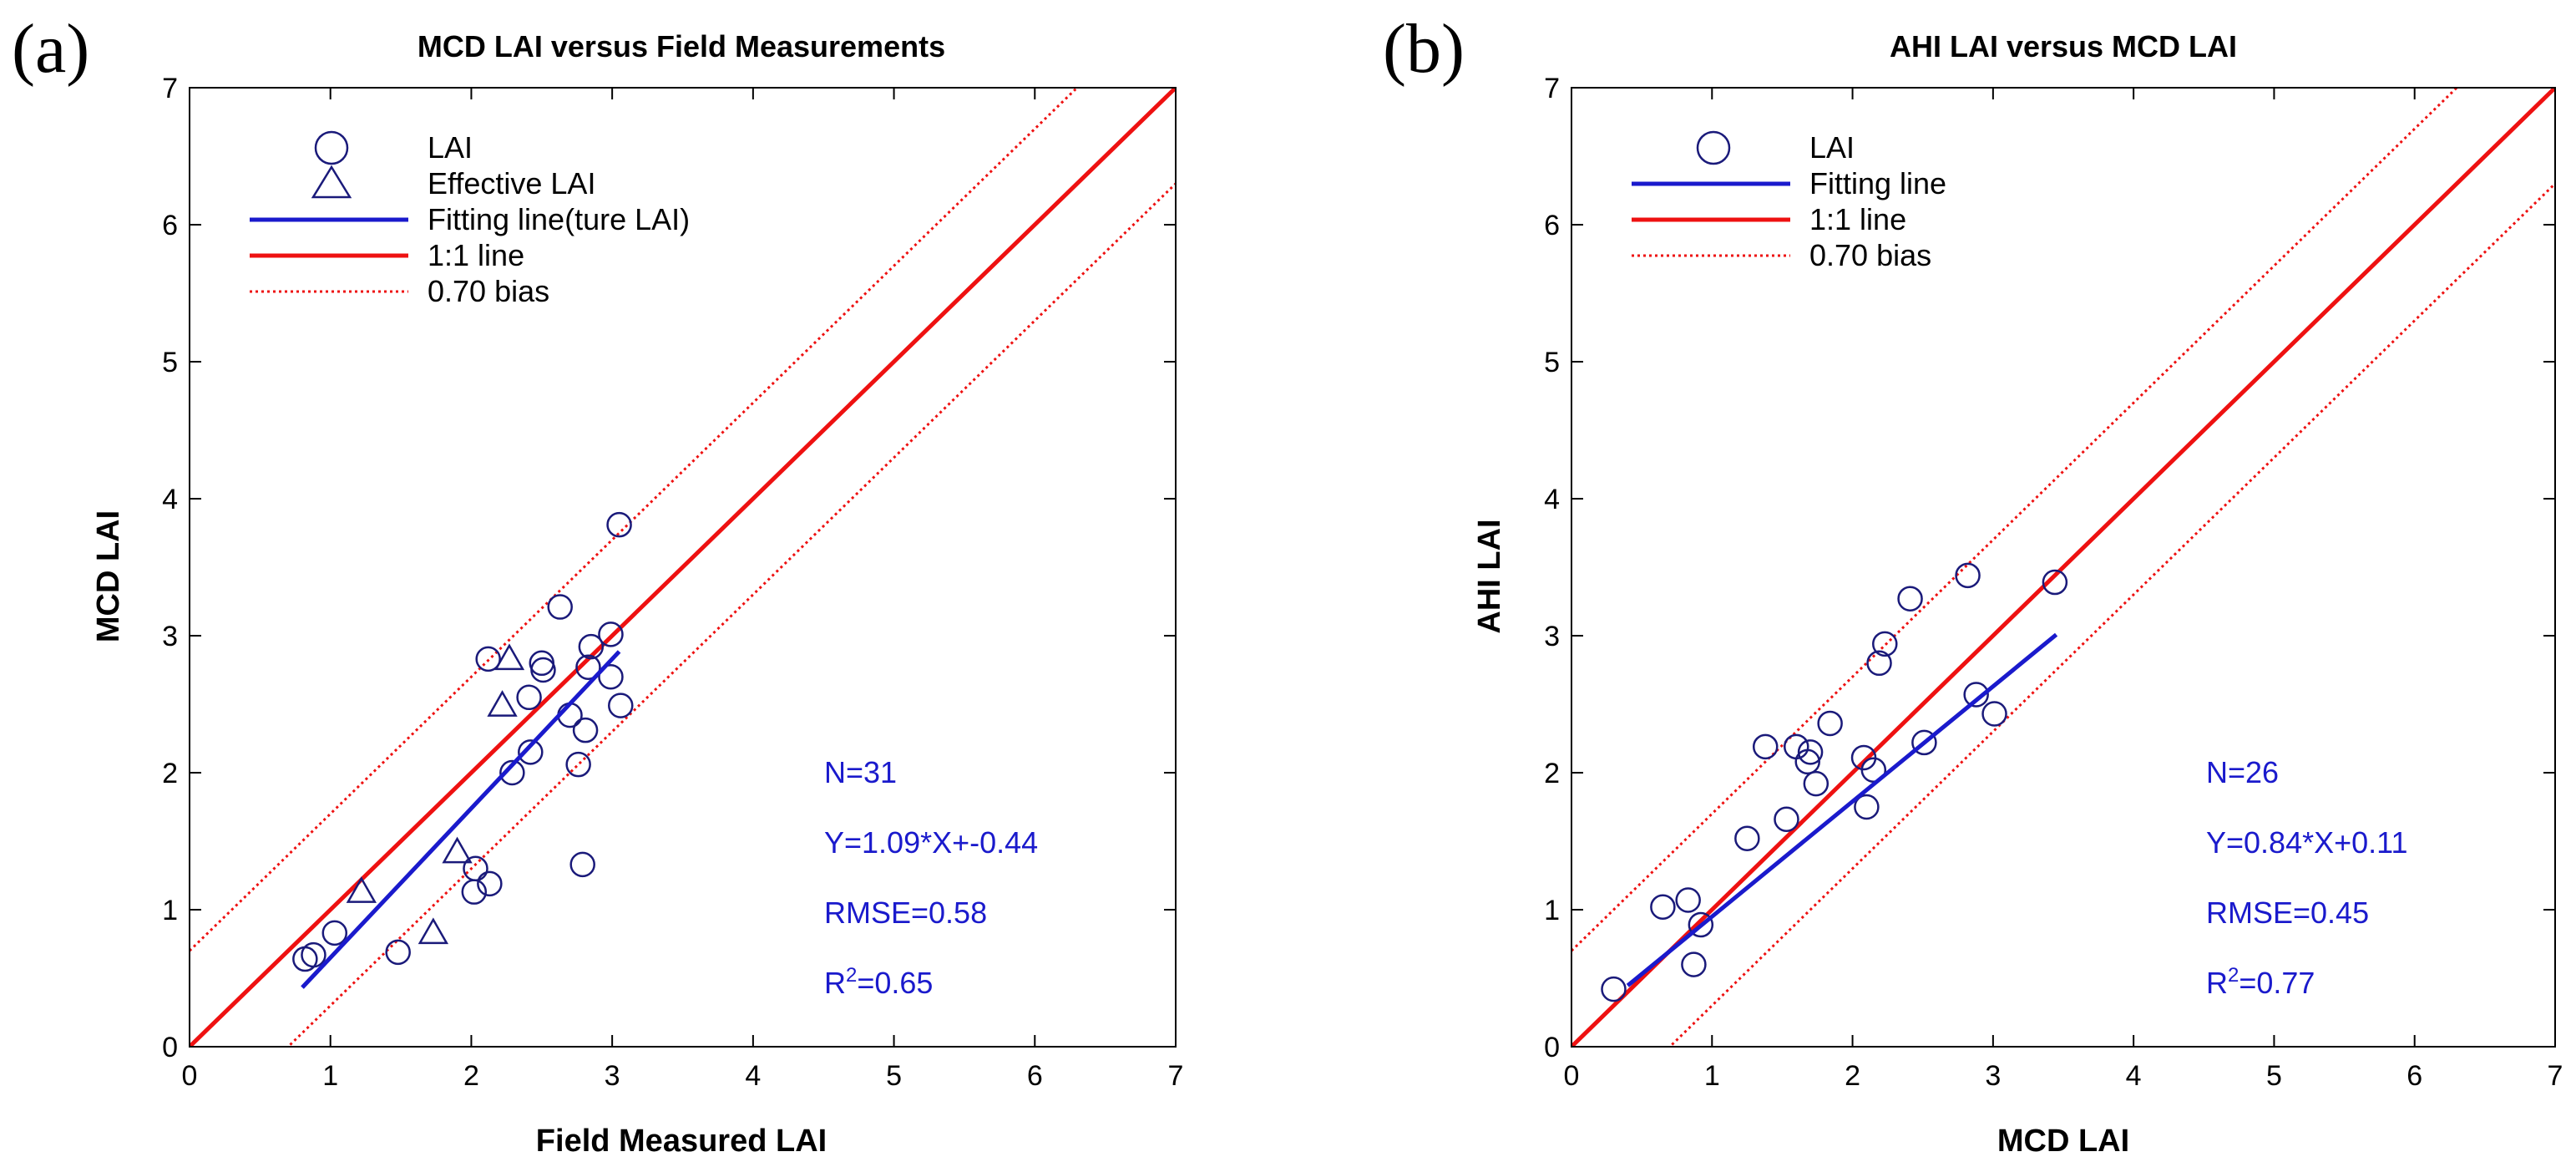  What do you see at coordinates (2287, 913) in the screenshot?
I see `panel-b-stat-rmse: RMSE=0.45` at bounding box center [2287, 913].